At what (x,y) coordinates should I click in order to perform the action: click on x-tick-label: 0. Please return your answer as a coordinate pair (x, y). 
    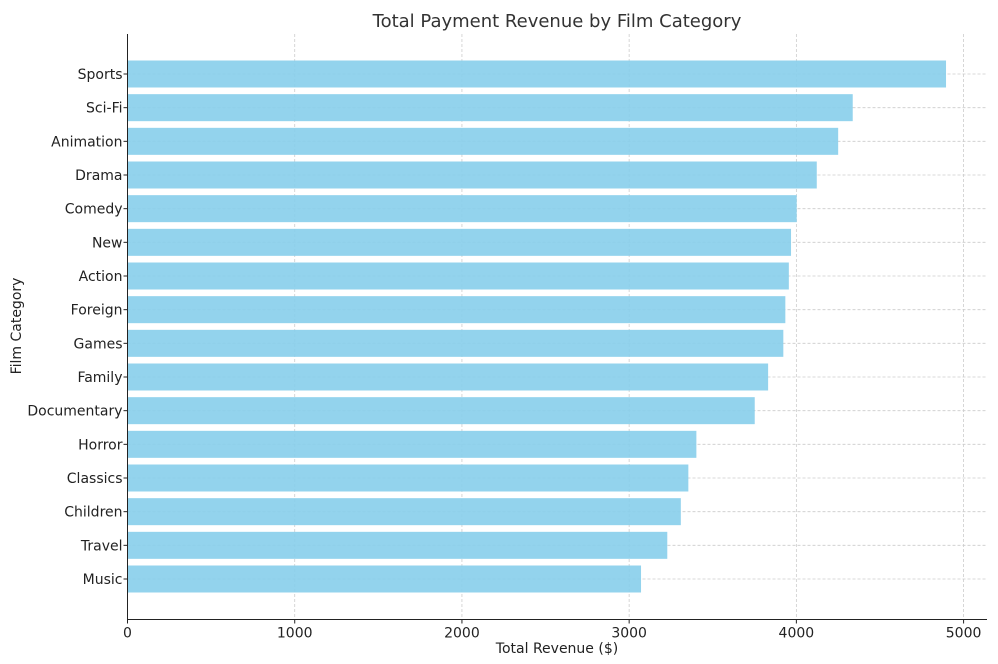
    Looking at the image, I should click on (127, 634).